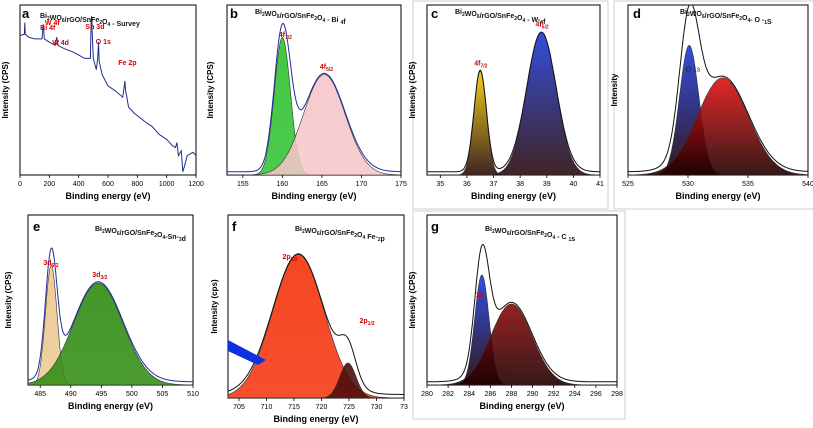 Image resolution: width=813 pixels, height=428 pixels. What do you see at coordinates (103, 42) in the screenshot?
I see `survey-annotation: O 1s` at bounding box center [103, 42].